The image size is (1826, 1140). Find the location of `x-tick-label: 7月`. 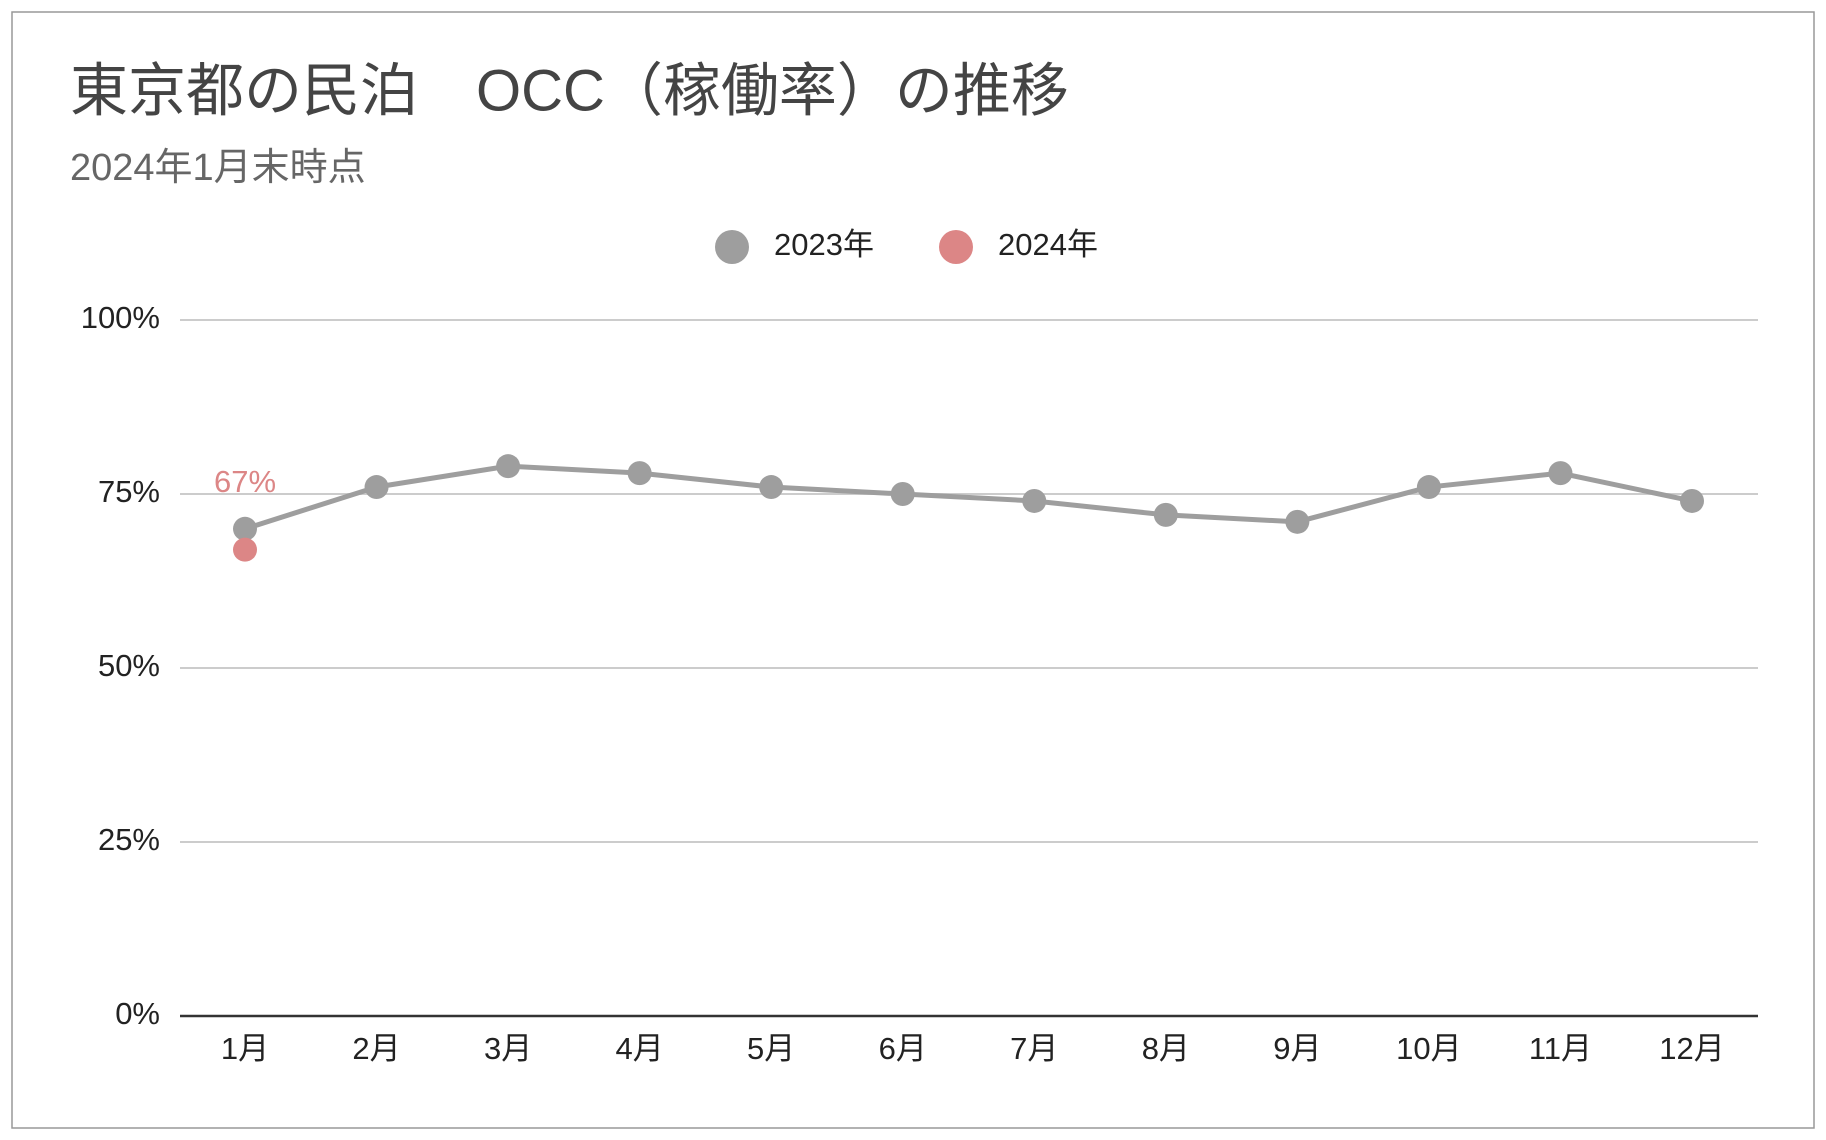

x-tick-label: 7月 is located at coordinates (1034, 1048).